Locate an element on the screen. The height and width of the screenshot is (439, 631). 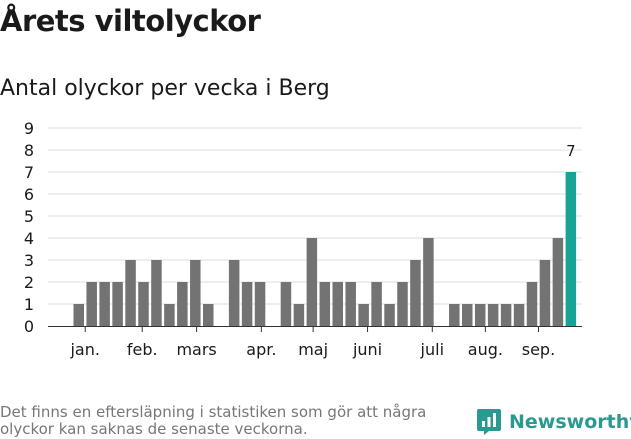
x-tick-label: apr. is located at coordinates (261, 349).